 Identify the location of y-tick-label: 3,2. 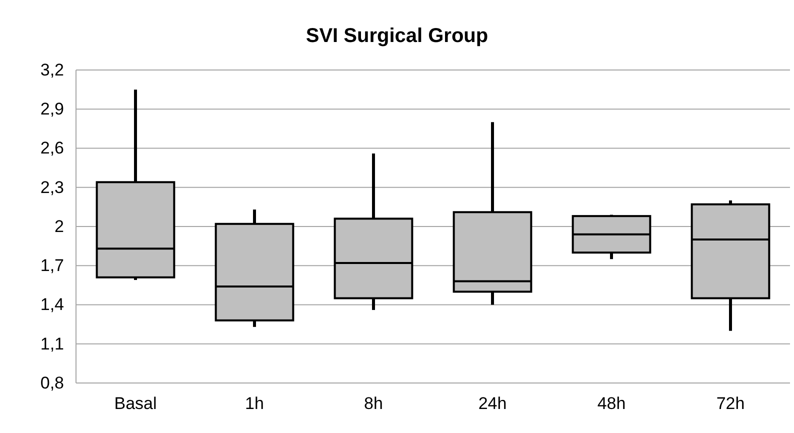
(52, 70).